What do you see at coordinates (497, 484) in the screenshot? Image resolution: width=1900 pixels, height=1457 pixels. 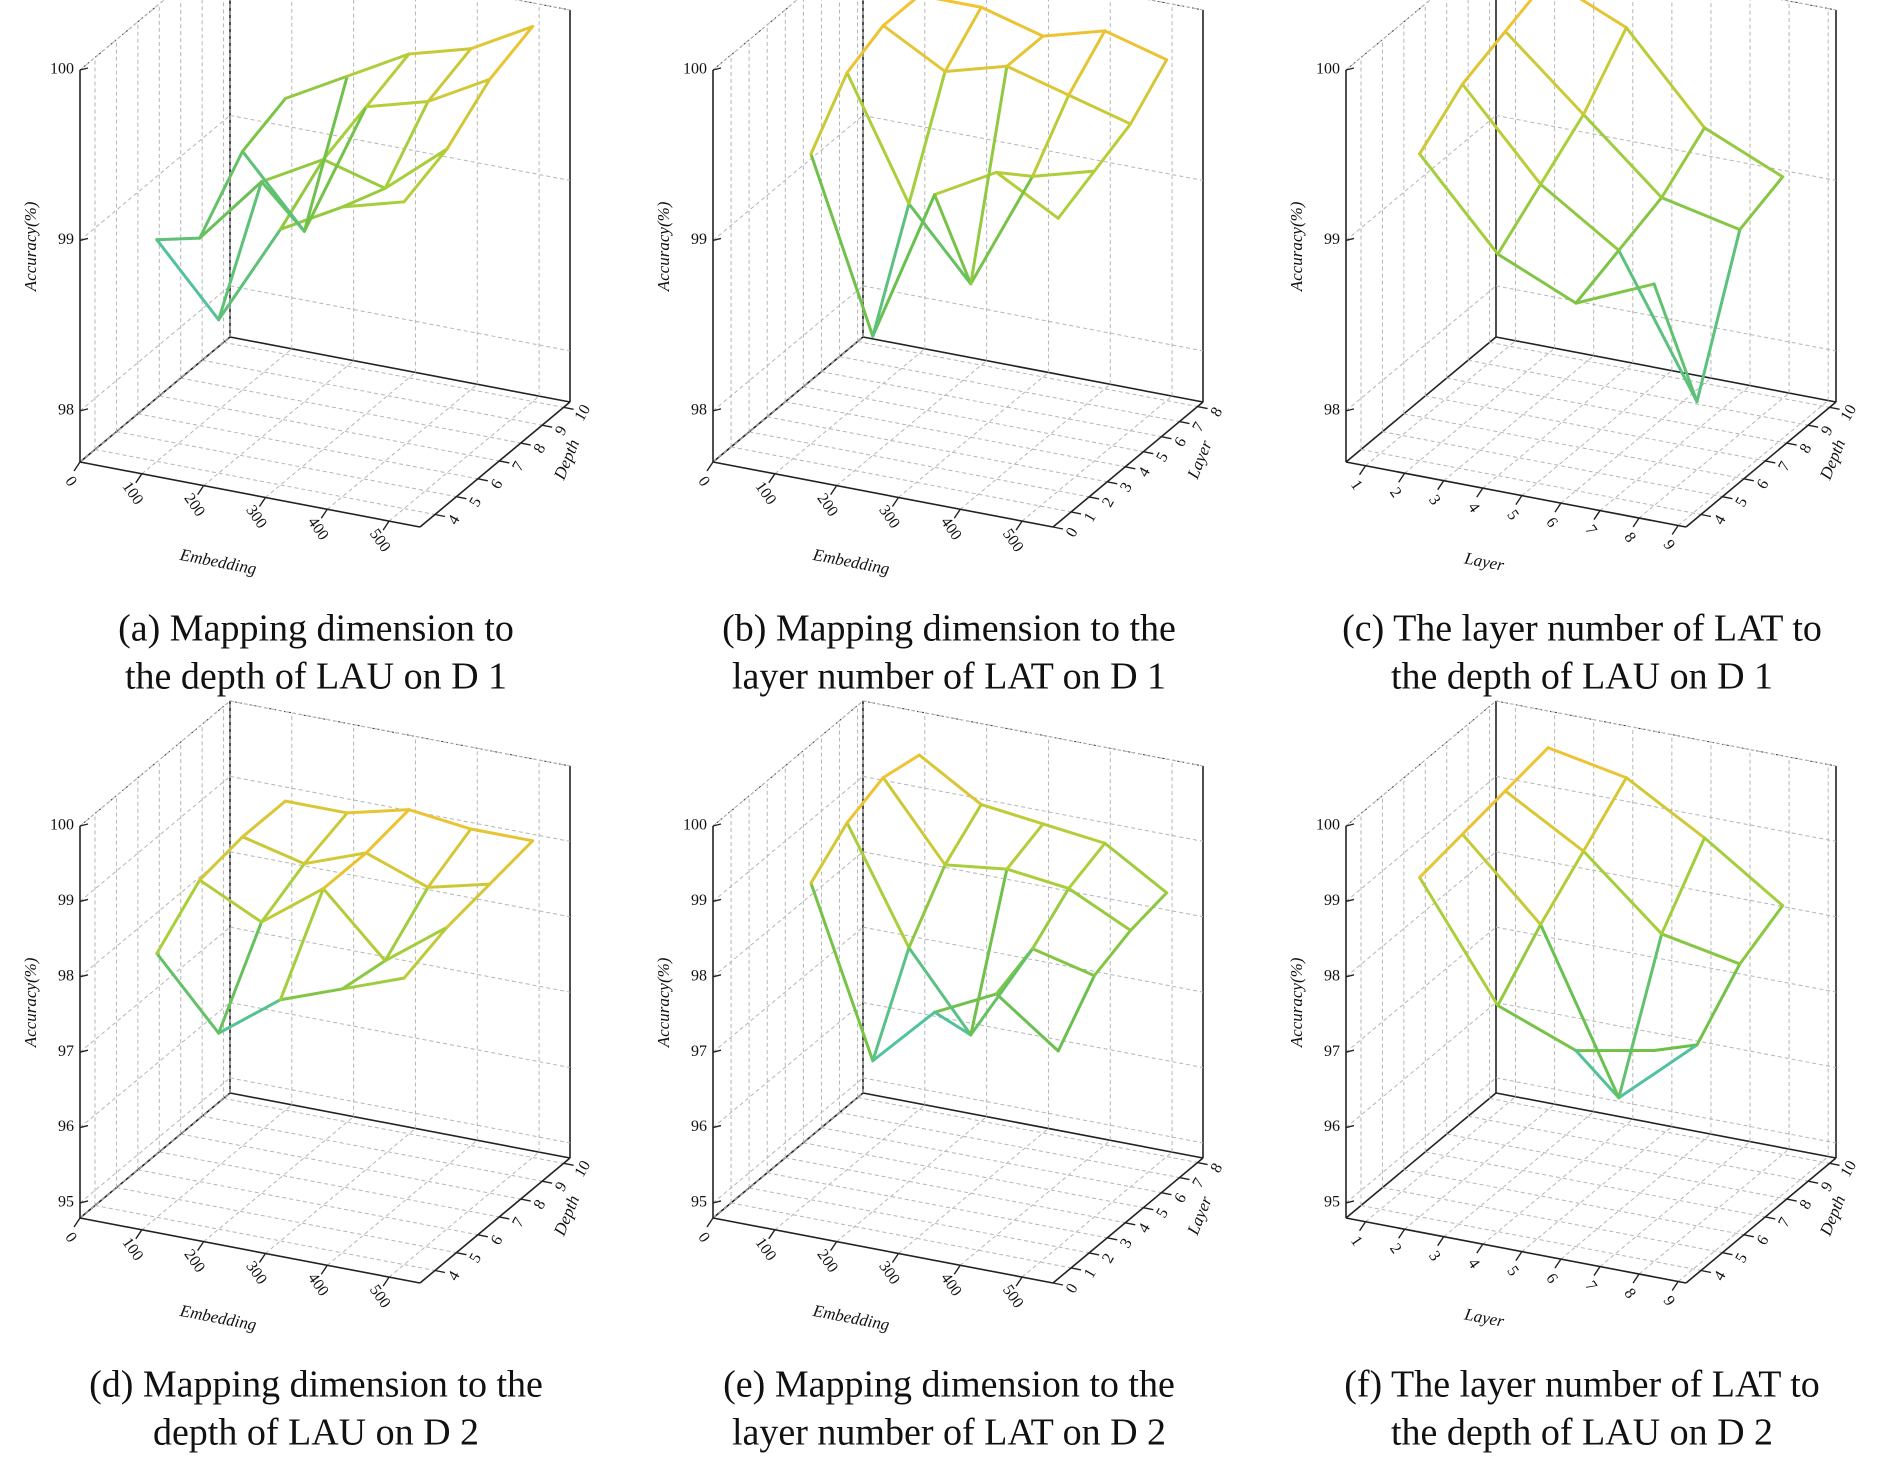 I see `y-tick-label: 6` at bounding box center [497, 484].